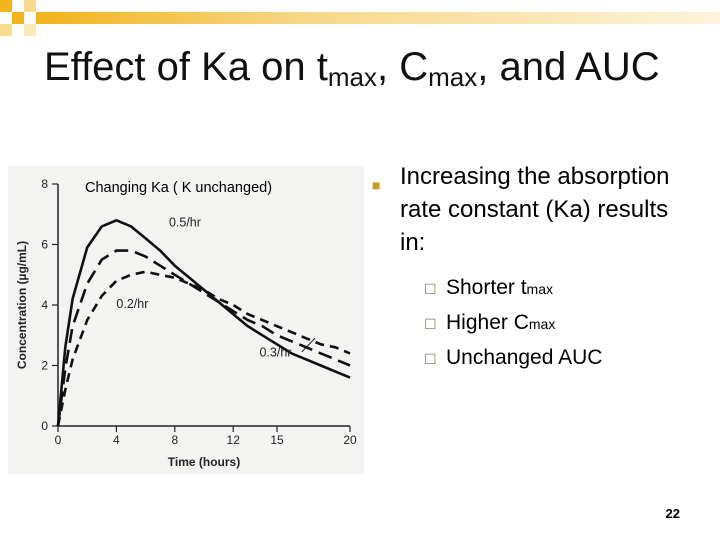 The width and height of the screenshot is (720, 540). I want to click on title-text: , and AUC, so click(568, 67).